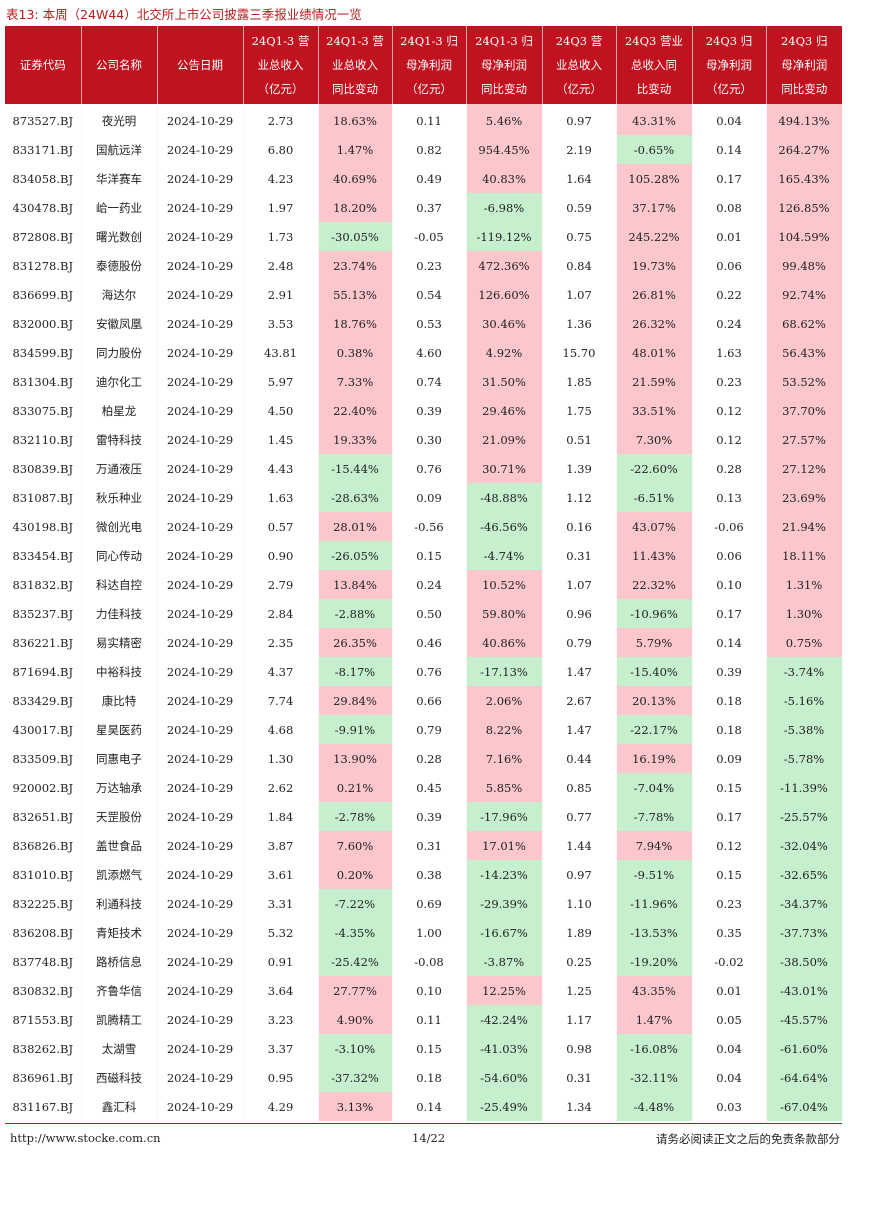  What do you see at coordinates (504, 671) in the screenshot?
I see `table-cell: -17.13%` at bounding box center [504, 671].